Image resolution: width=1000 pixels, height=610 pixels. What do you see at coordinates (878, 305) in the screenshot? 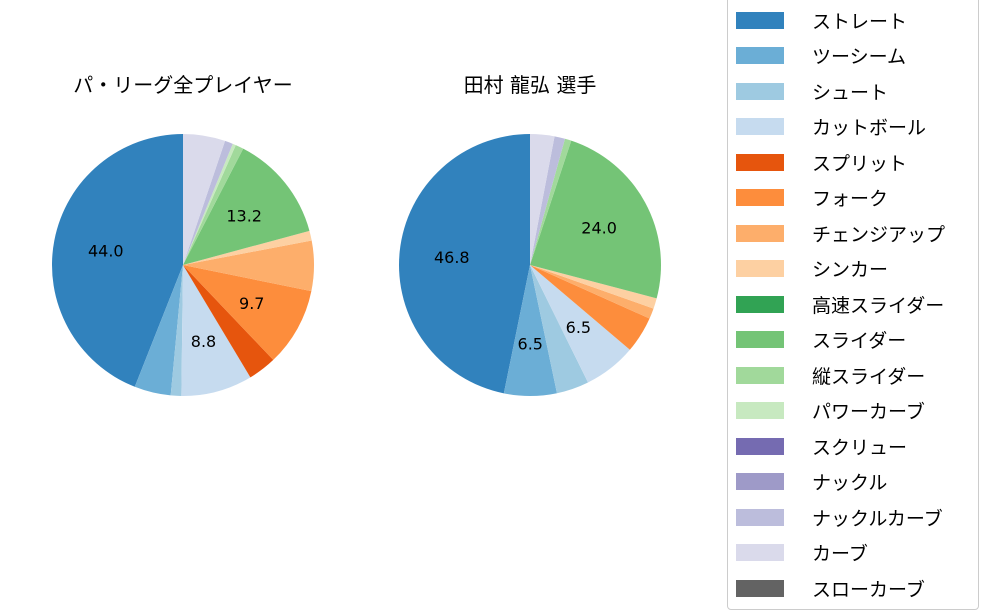
I see `legend-label: 高速スライダー` at bounding box center [878, 305].